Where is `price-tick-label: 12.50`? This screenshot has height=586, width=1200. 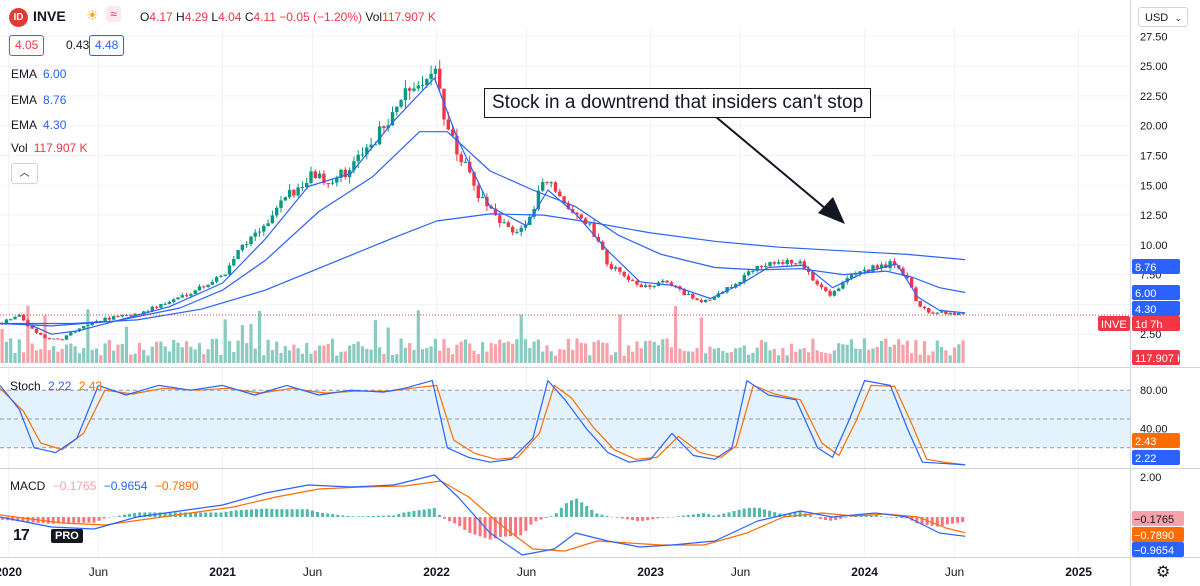
price-tick-label: 12.50 is located at coordinates (1154, 216).